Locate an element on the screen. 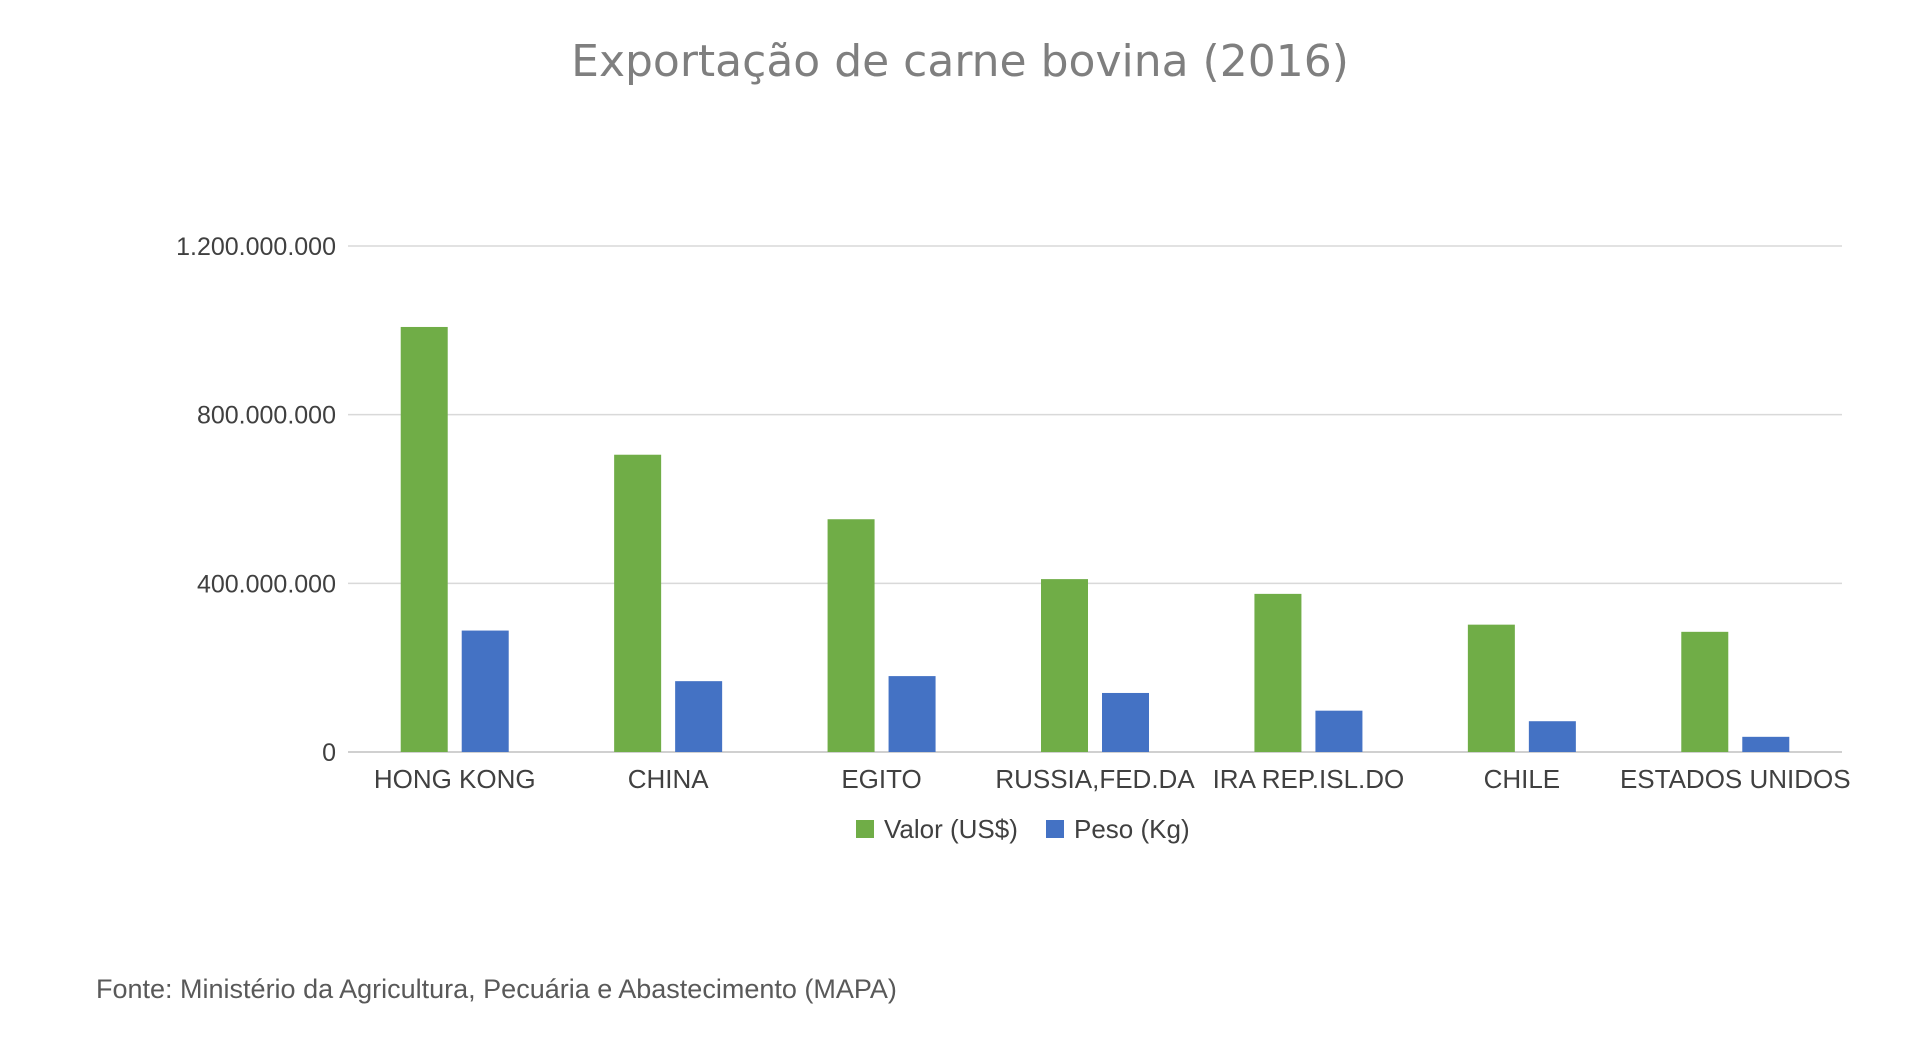 The image size is (1920, 1038). x-tick-label: HONG KONG is located at coordinates (455, 779).